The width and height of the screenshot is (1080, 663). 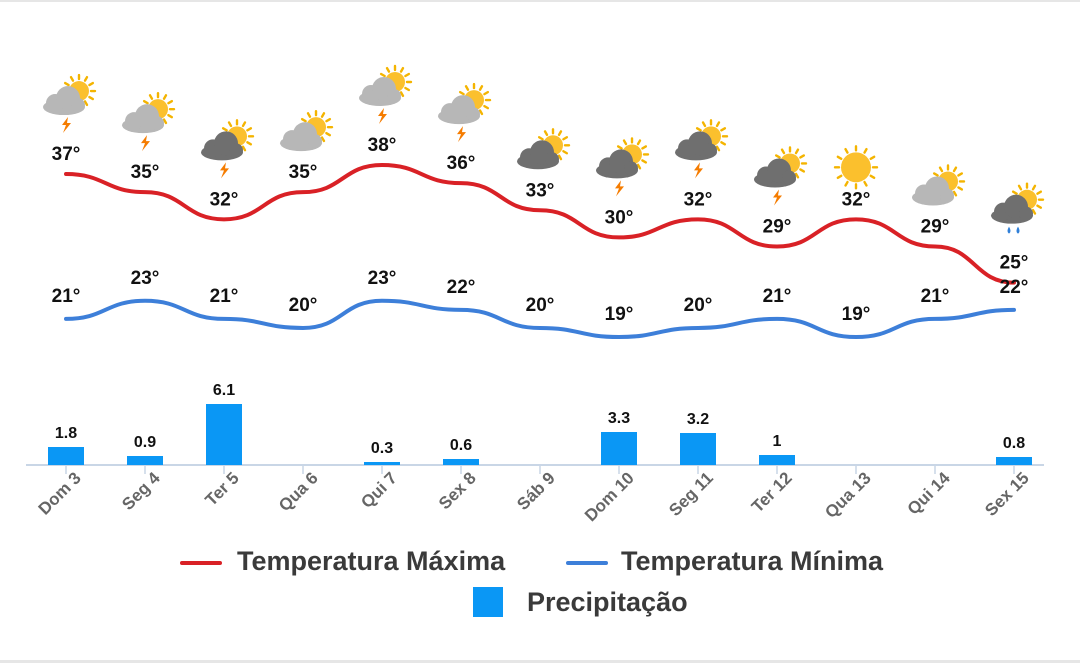 What do you see at coordinates (1014, 443) in the screenshot?
I see `precip-label: 0.8` at bounding box center [1014, 443].